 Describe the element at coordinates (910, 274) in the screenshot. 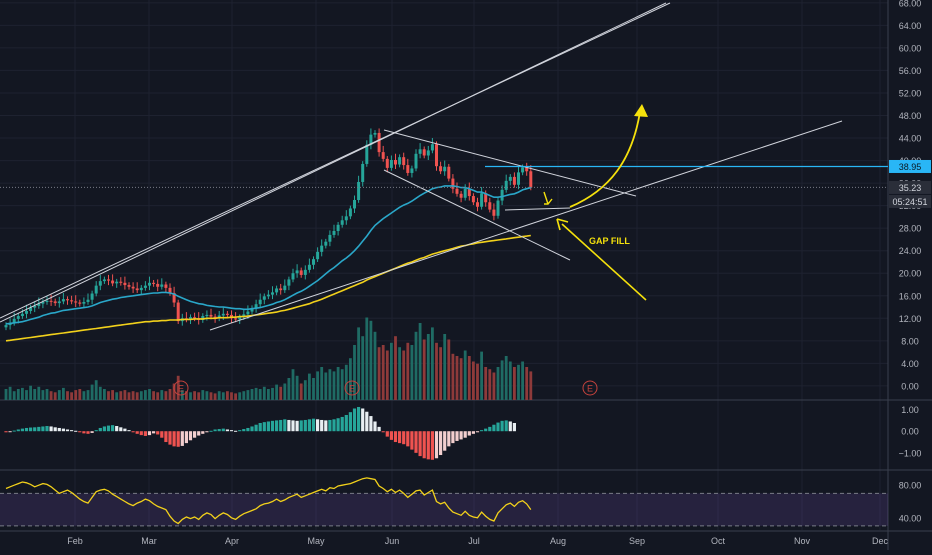

I see `price-axis-tick: 20.00` at that location.